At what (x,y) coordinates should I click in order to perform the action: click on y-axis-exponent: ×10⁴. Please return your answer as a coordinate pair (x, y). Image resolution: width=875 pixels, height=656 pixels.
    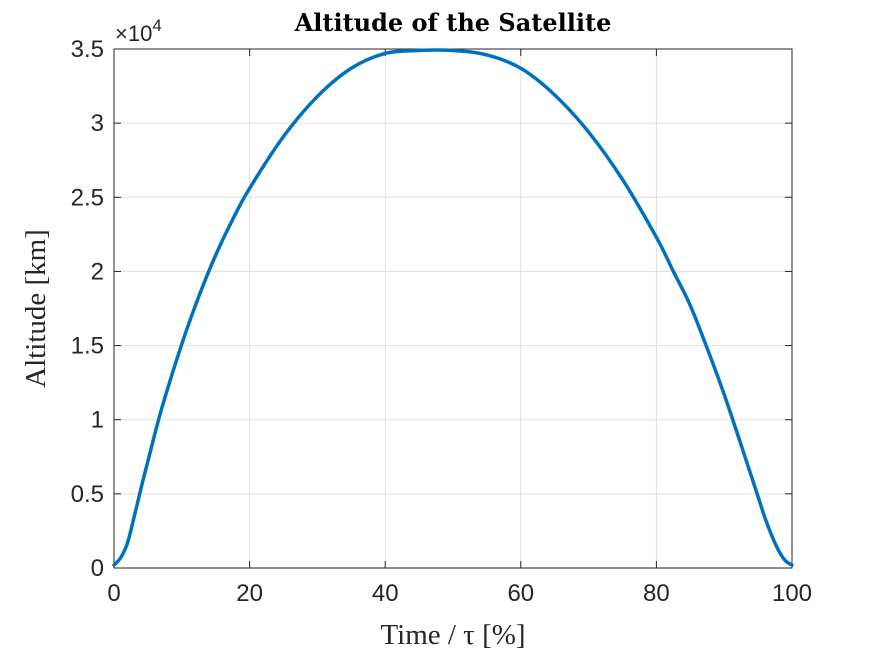
    Looking at the image, I should click on (138, 31).